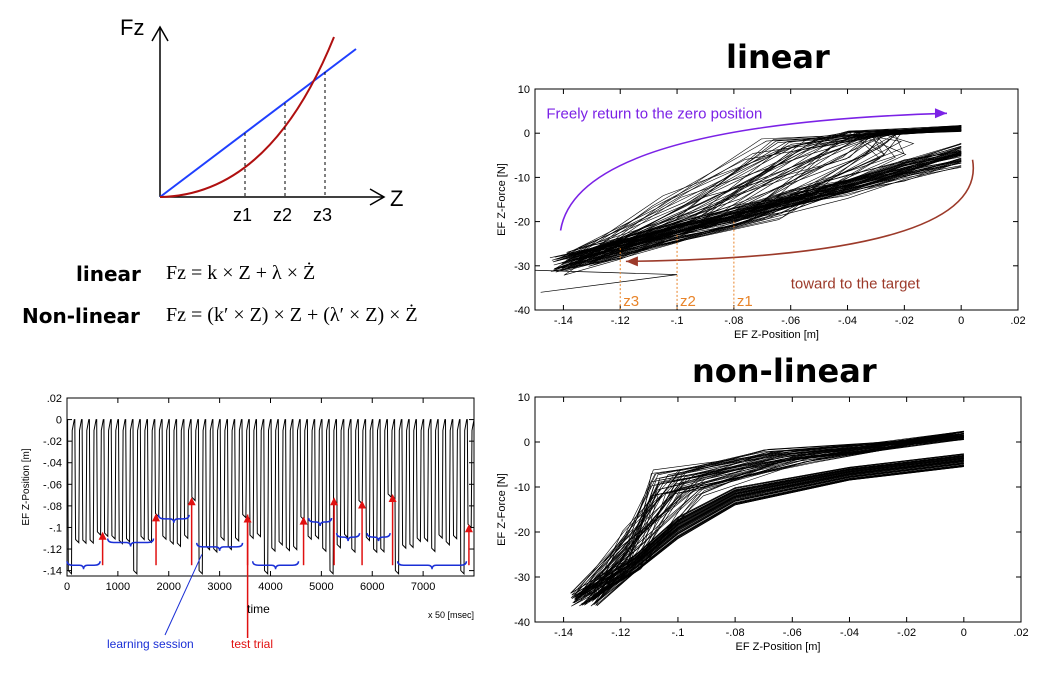 The height and width of the screenshot is (676, 1050). What do you see at coordinates (54, 399) in the screenshot?
I see `y-tick-label: .02` at bounding box center [54, 399].